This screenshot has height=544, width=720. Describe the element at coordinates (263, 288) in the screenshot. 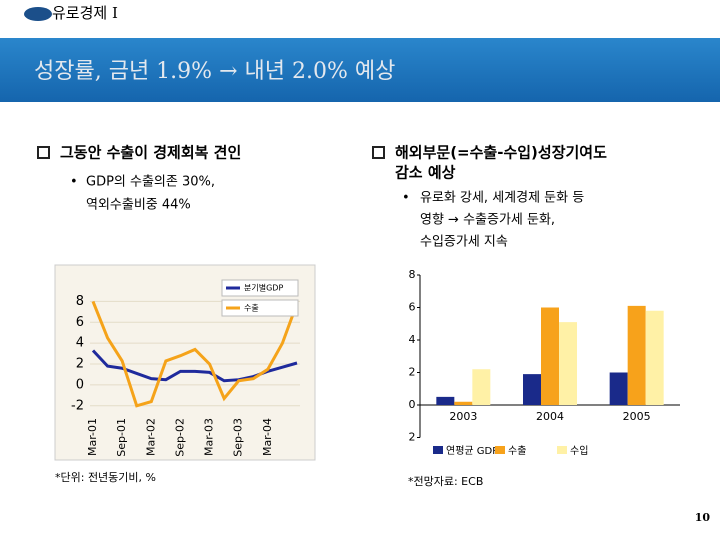

I see `legend-label: 분기별GDP` at that location.